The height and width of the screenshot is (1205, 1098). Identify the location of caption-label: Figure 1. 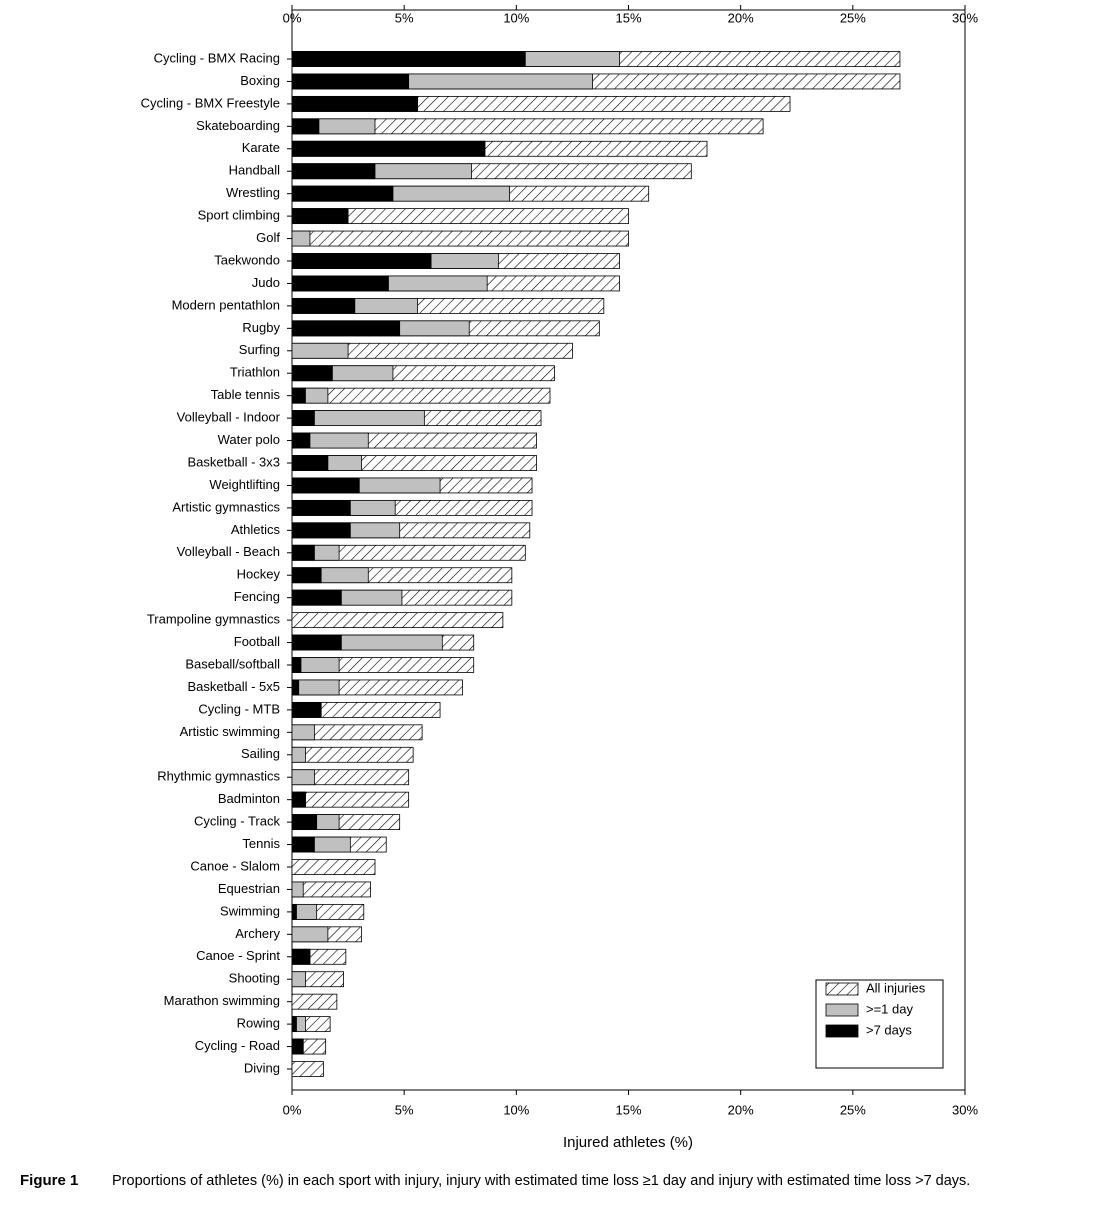
(49, 1180).